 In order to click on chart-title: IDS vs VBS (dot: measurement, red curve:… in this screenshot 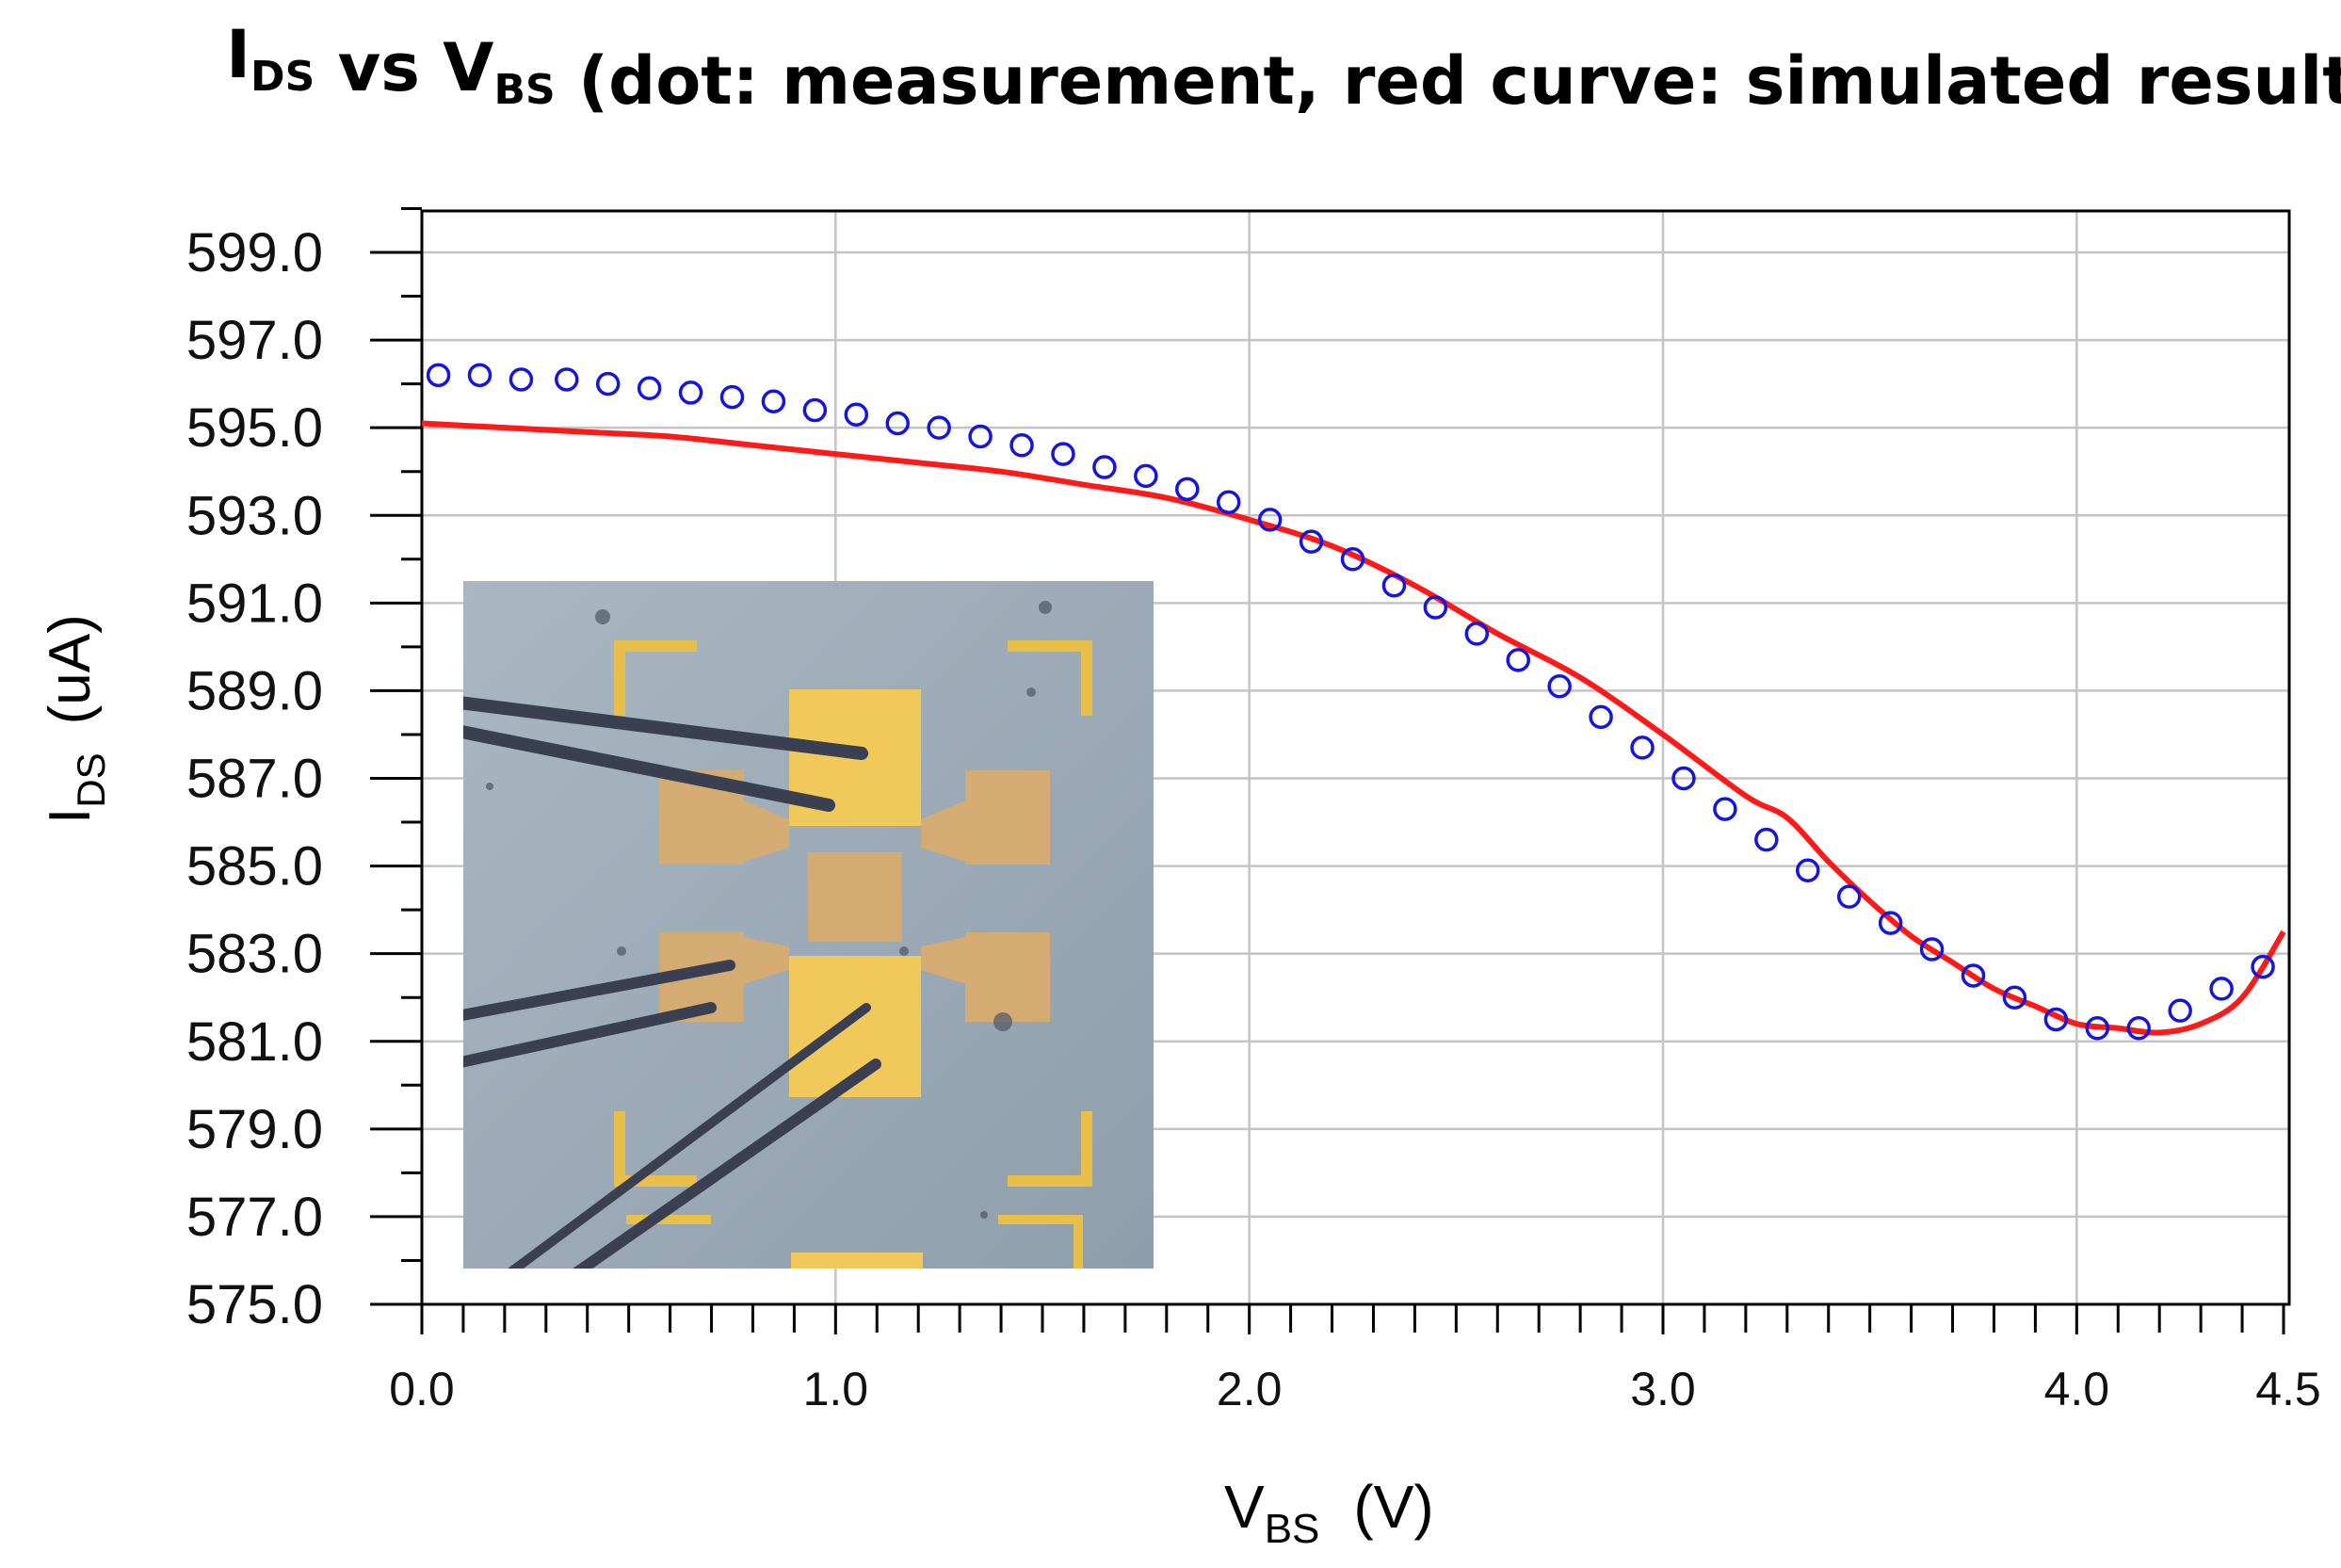, I will do `click(1284, 68)`.